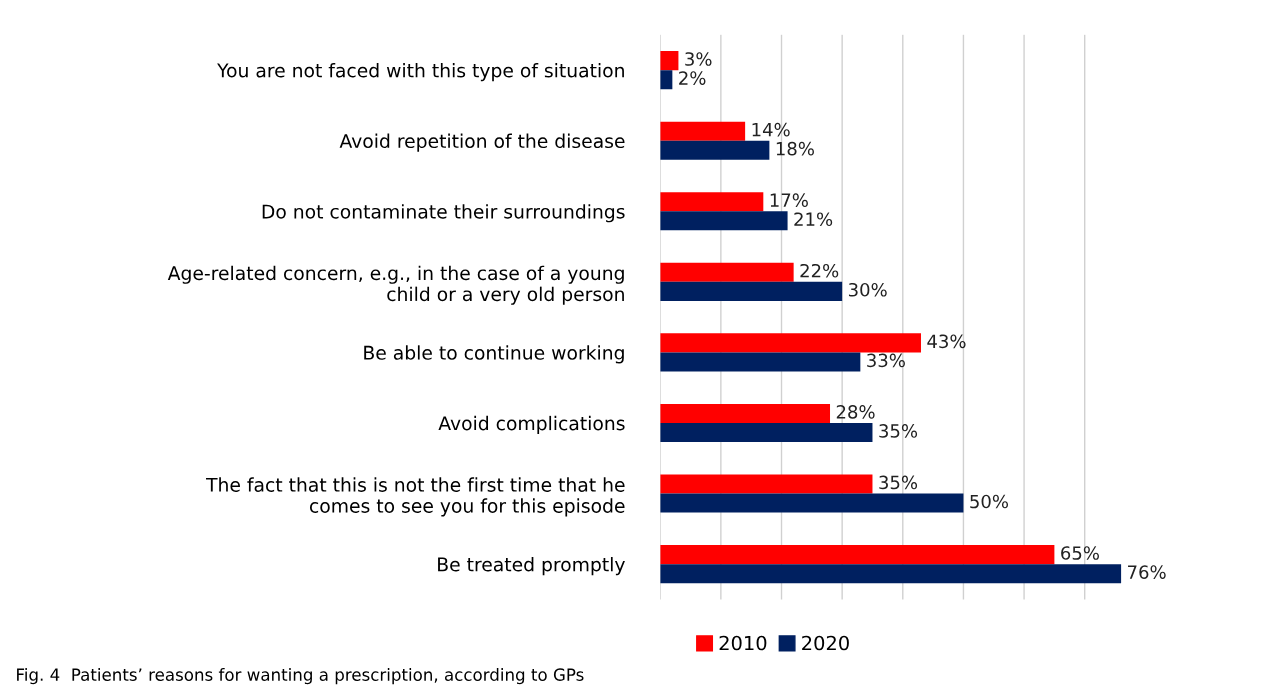 The image size is (1287, 697). What do you see at coordinates (1147, 572) in the screenshot?
I see `data-label: 76%` at bounding box center [1147, 572].